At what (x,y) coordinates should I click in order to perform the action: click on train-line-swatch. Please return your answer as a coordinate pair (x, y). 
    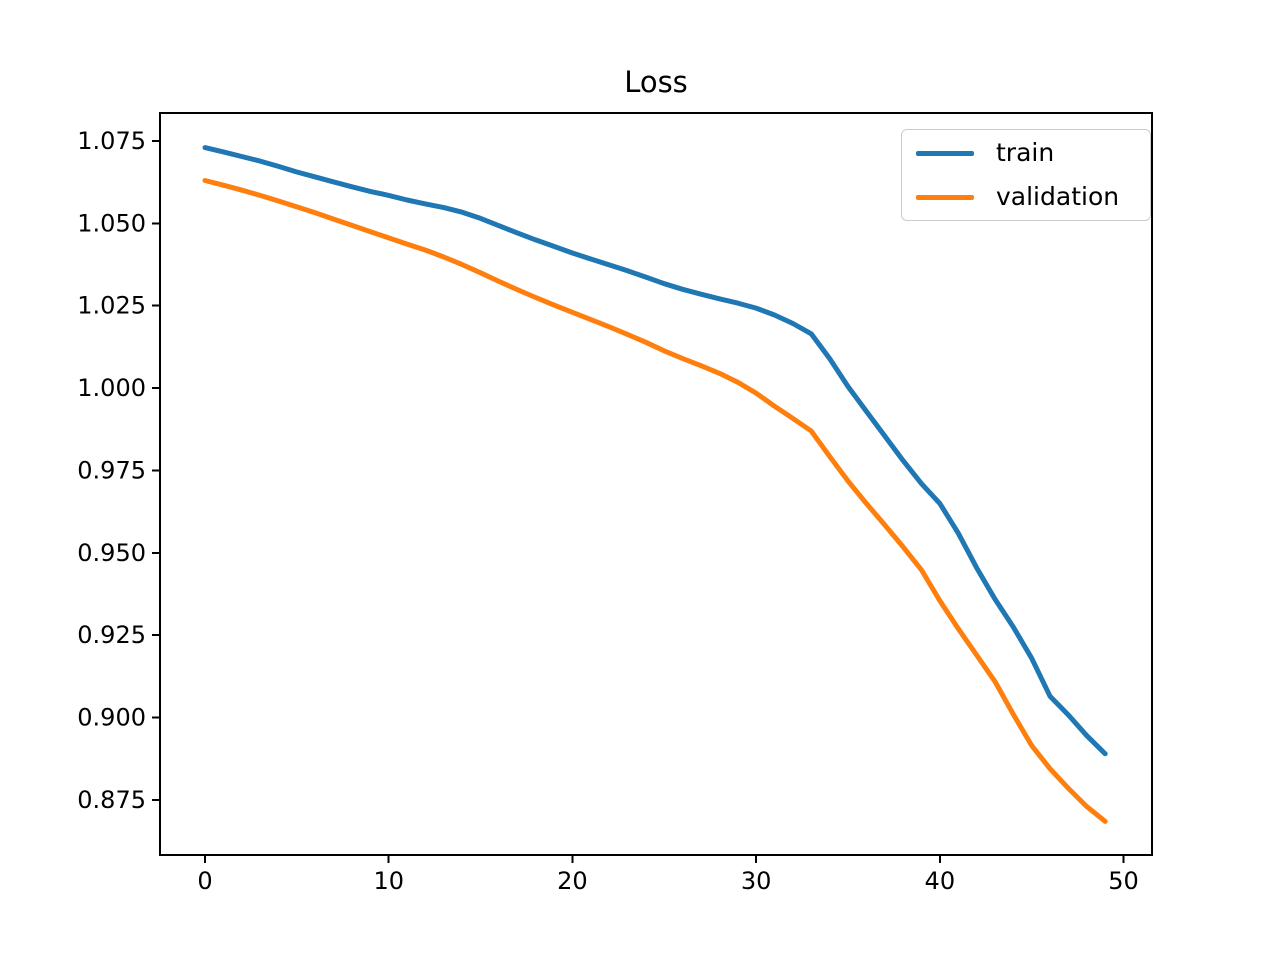
    Looking at the image, I should click on (945, 153).